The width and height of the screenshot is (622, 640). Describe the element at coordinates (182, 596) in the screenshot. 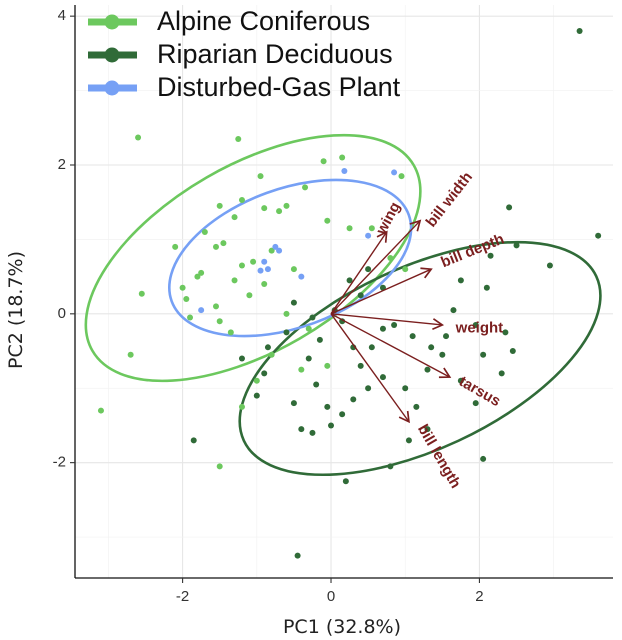

I see `x-tick-label: -2` at that location.